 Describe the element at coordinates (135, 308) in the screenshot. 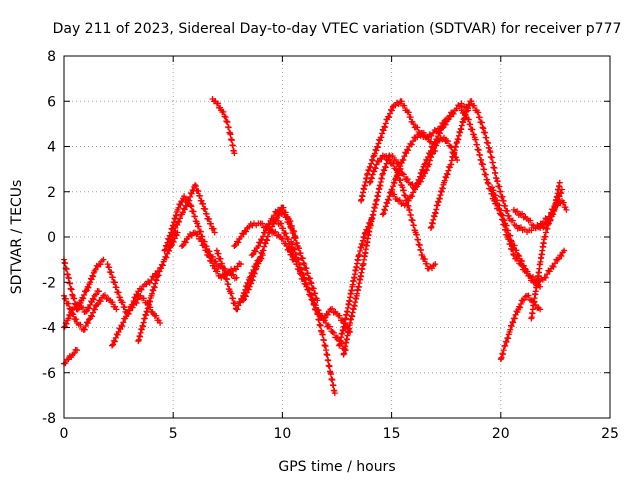

I see `series-track-f` at that location.